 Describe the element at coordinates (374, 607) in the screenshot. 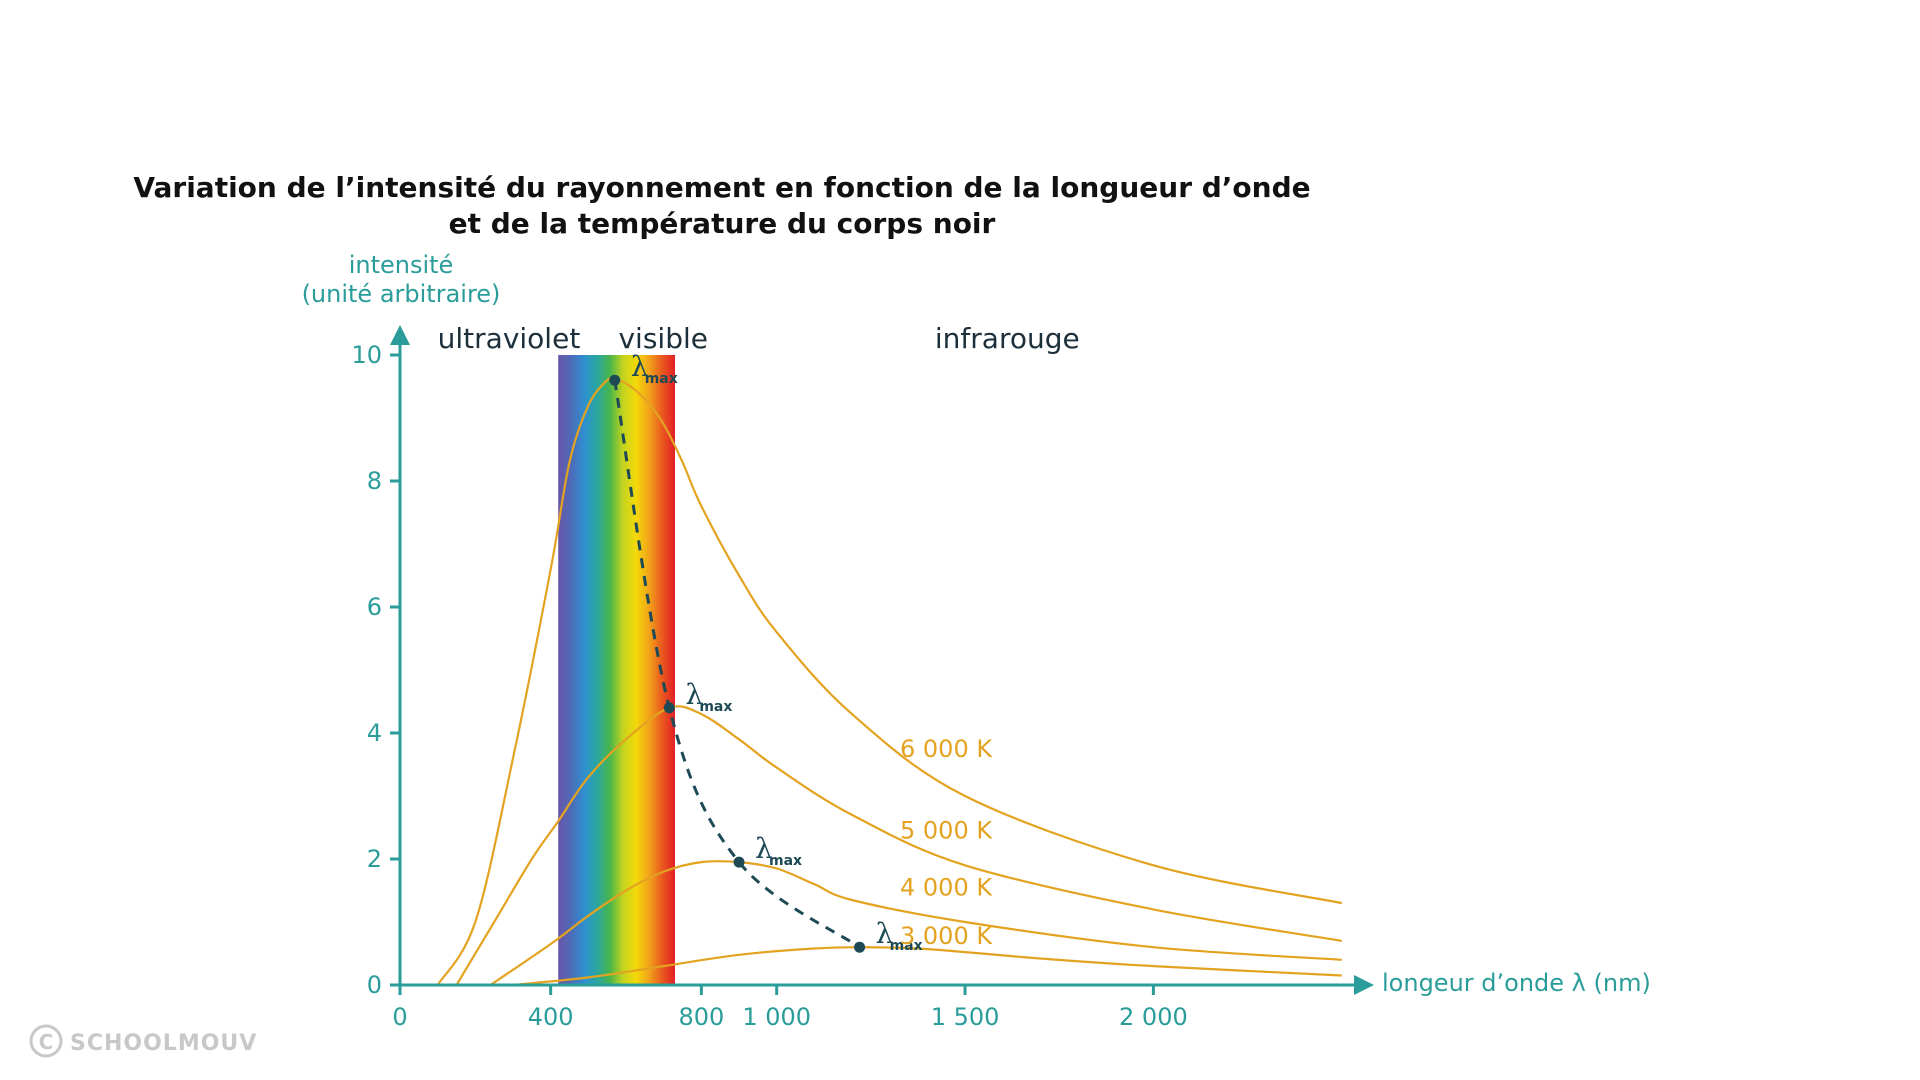

I see `y-tick-label: 6` at that location.